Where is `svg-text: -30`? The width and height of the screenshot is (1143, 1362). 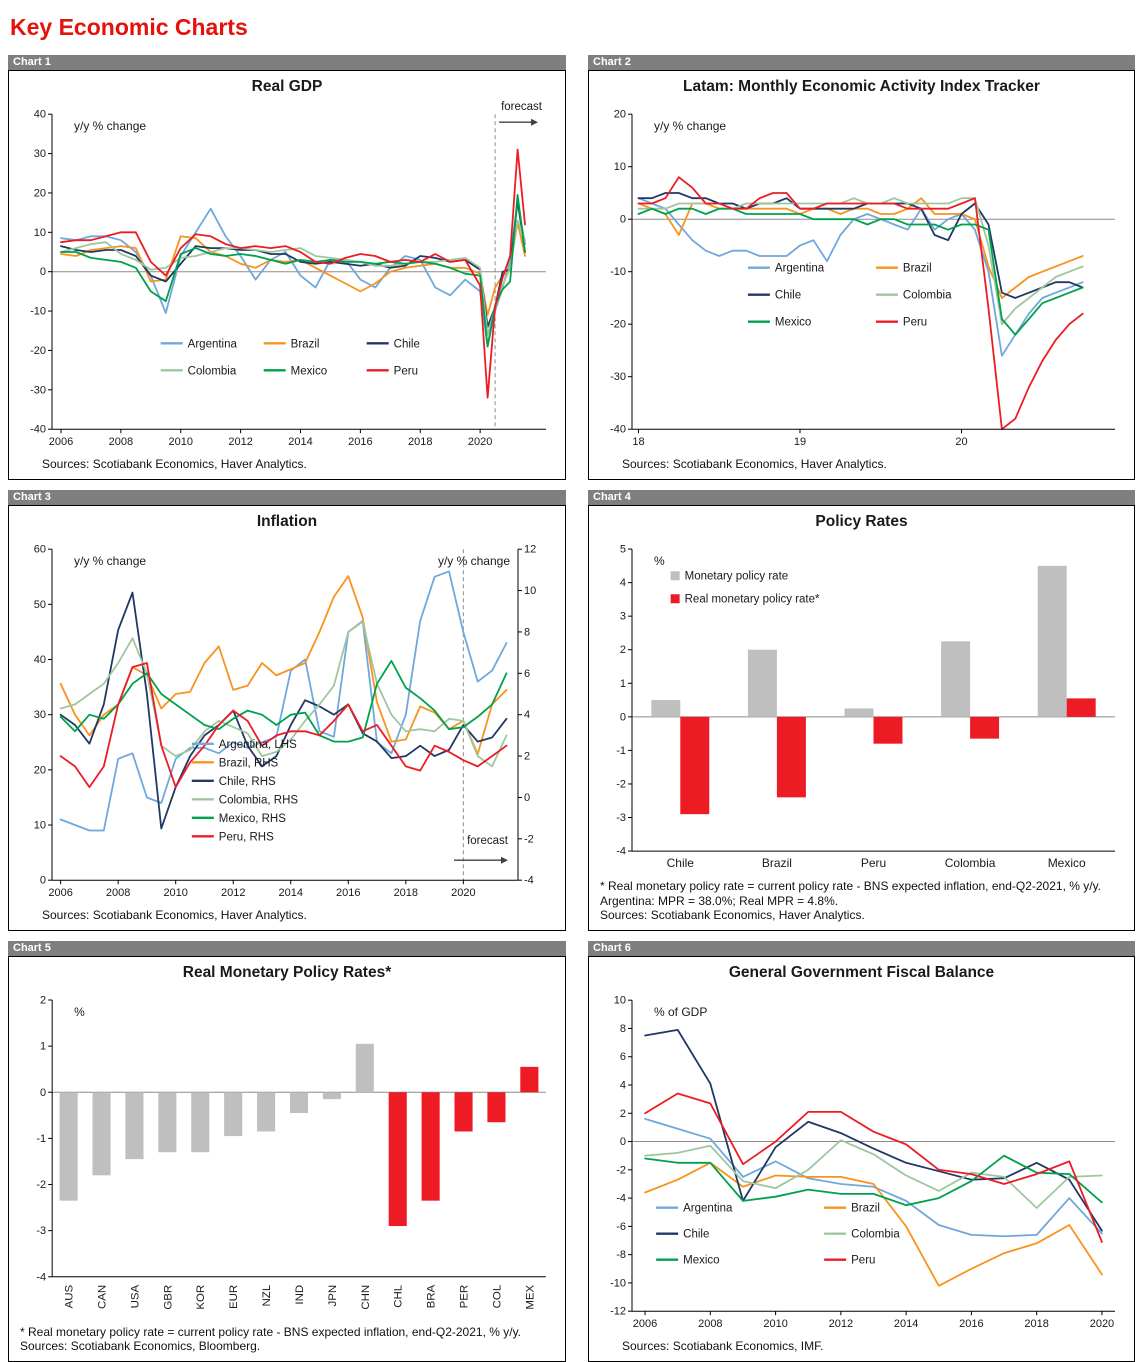 svg-text: -30 is located at coordinates (618, 377).